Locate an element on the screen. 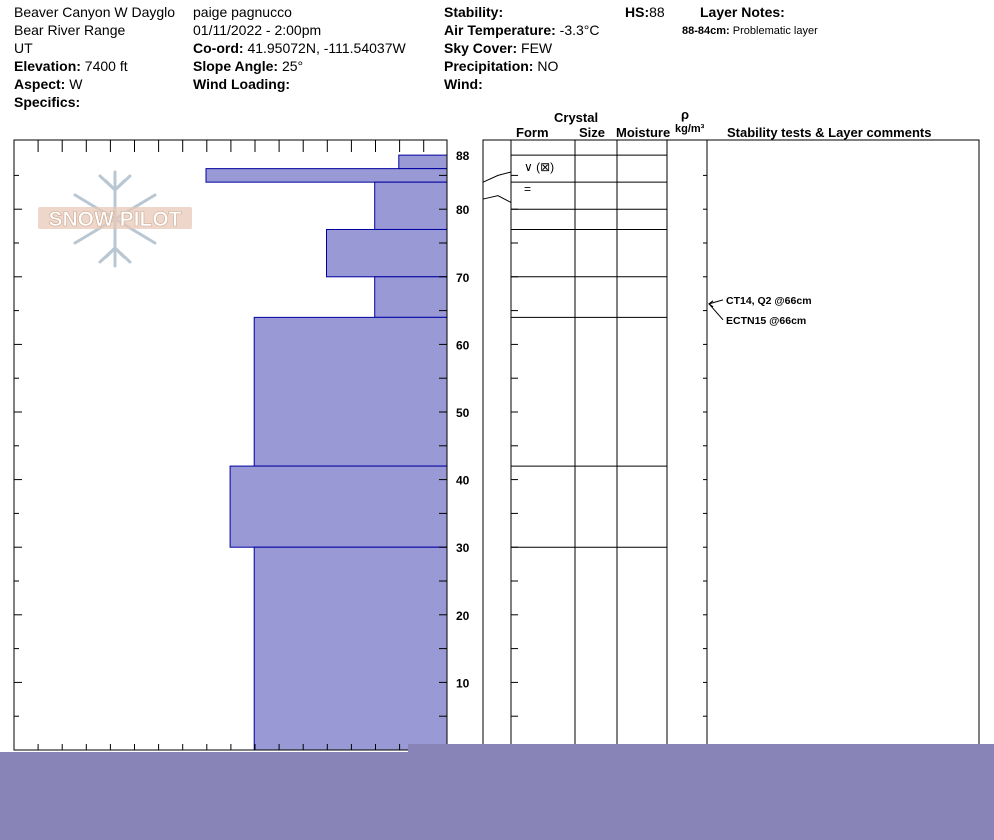 The height and width of the screenshot is (840, 994). precip-row: Precipitation: NO is located at coordinates (501, 66).